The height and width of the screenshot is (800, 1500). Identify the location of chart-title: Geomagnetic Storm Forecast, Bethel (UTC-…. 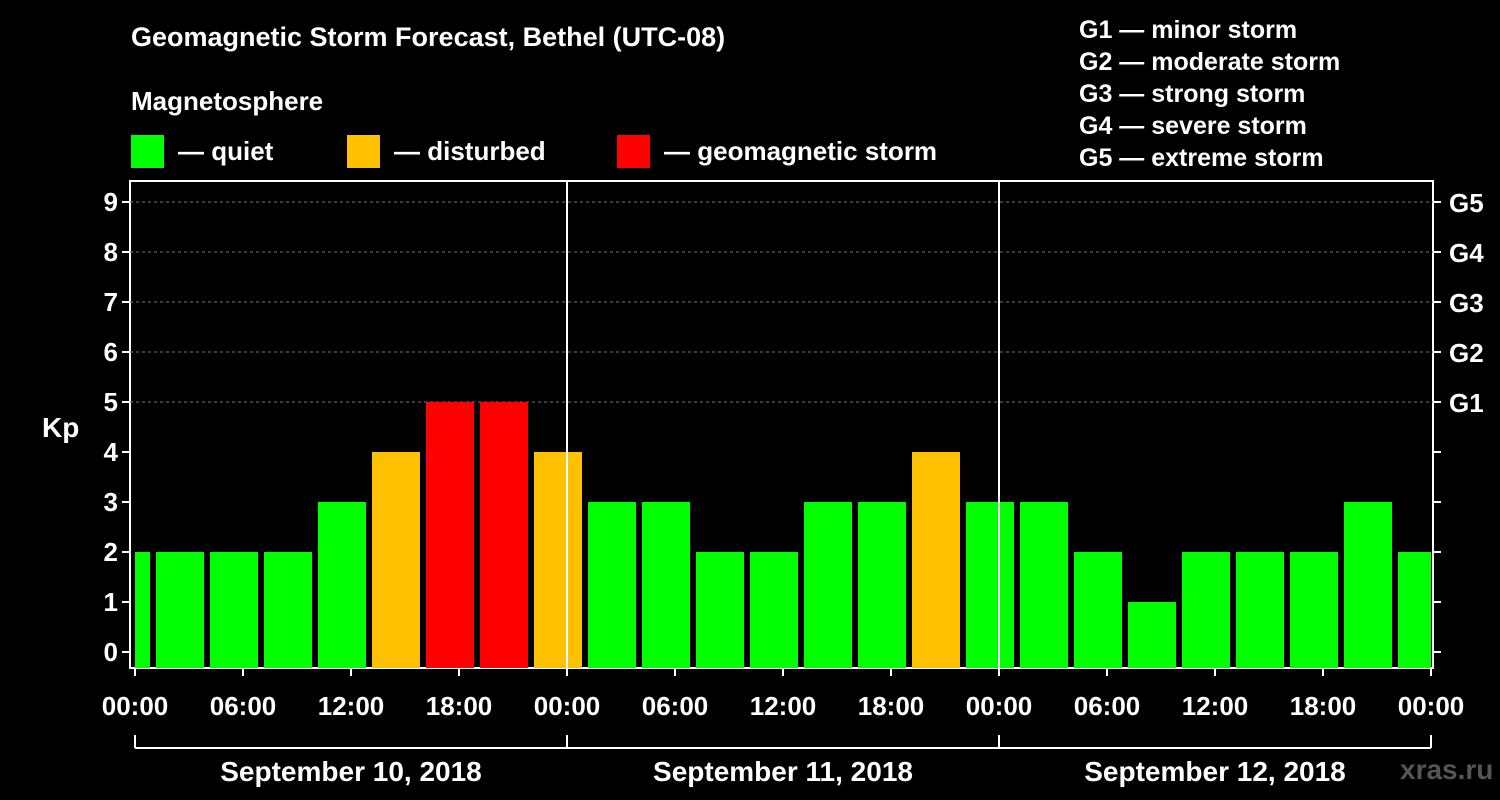
(428, 37).